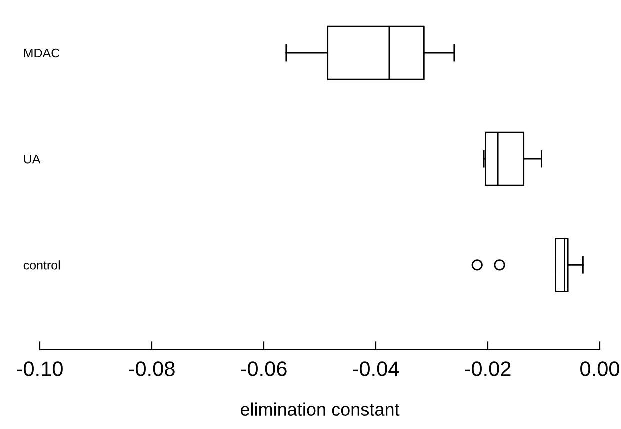 This screenshot has height=429, width=621. Describe the element at coordinates (320, 409) in the screenshot. I see `x-axis-title: elimination constant` at that location.